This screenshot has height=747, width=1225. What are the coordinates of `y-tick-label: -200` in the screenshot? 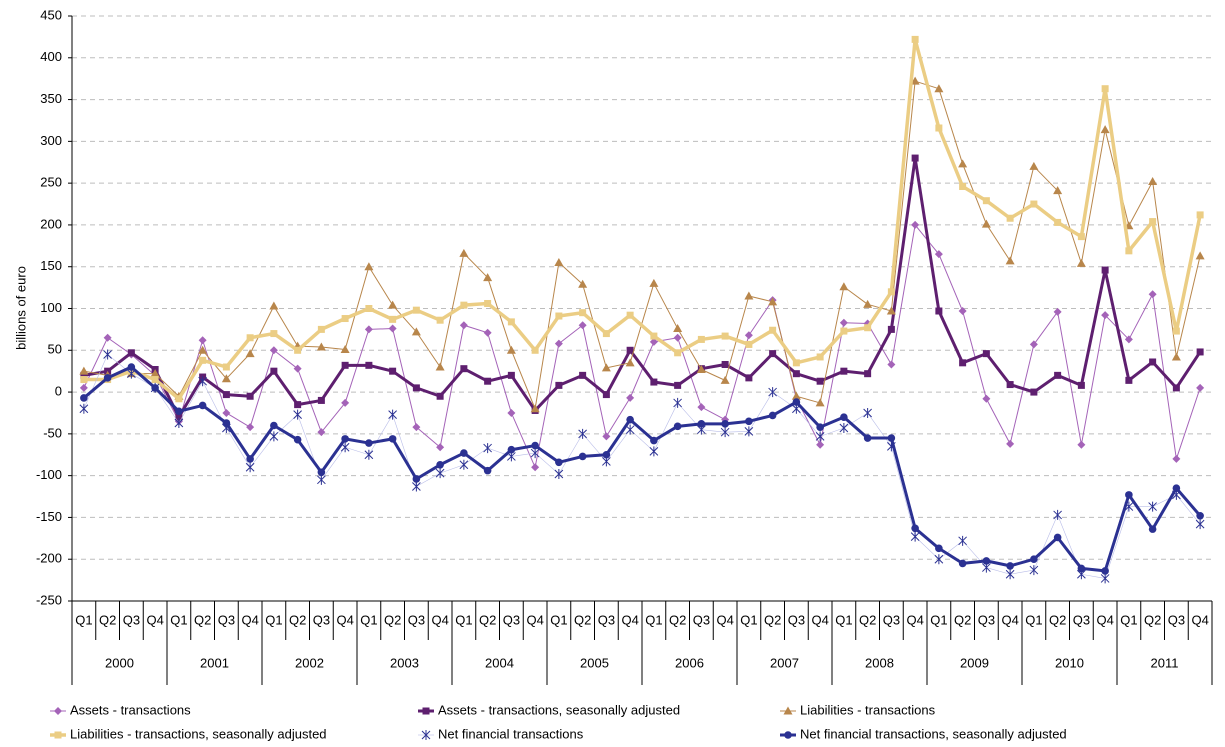 It's located at (49, 558).